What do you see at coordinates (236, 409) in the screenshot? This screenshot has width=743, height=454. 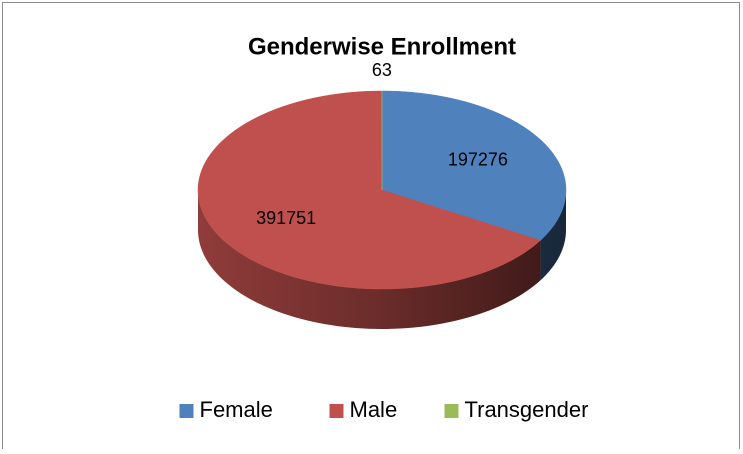 I see `legend-label: Female` at bounding box center [236, 409].